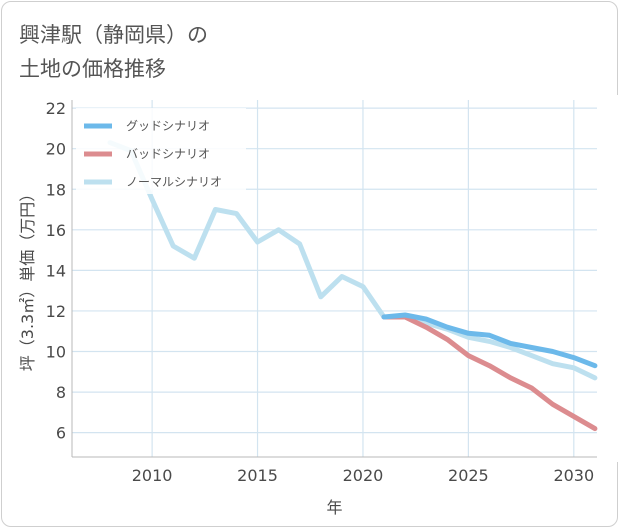 The width and height of the screenshot is (621, 530). Describe the element at coordinates (113, 52) in the screenshot. I see `chart-title: 興津駅（静岡県）の 土地の価格推移` at that location.